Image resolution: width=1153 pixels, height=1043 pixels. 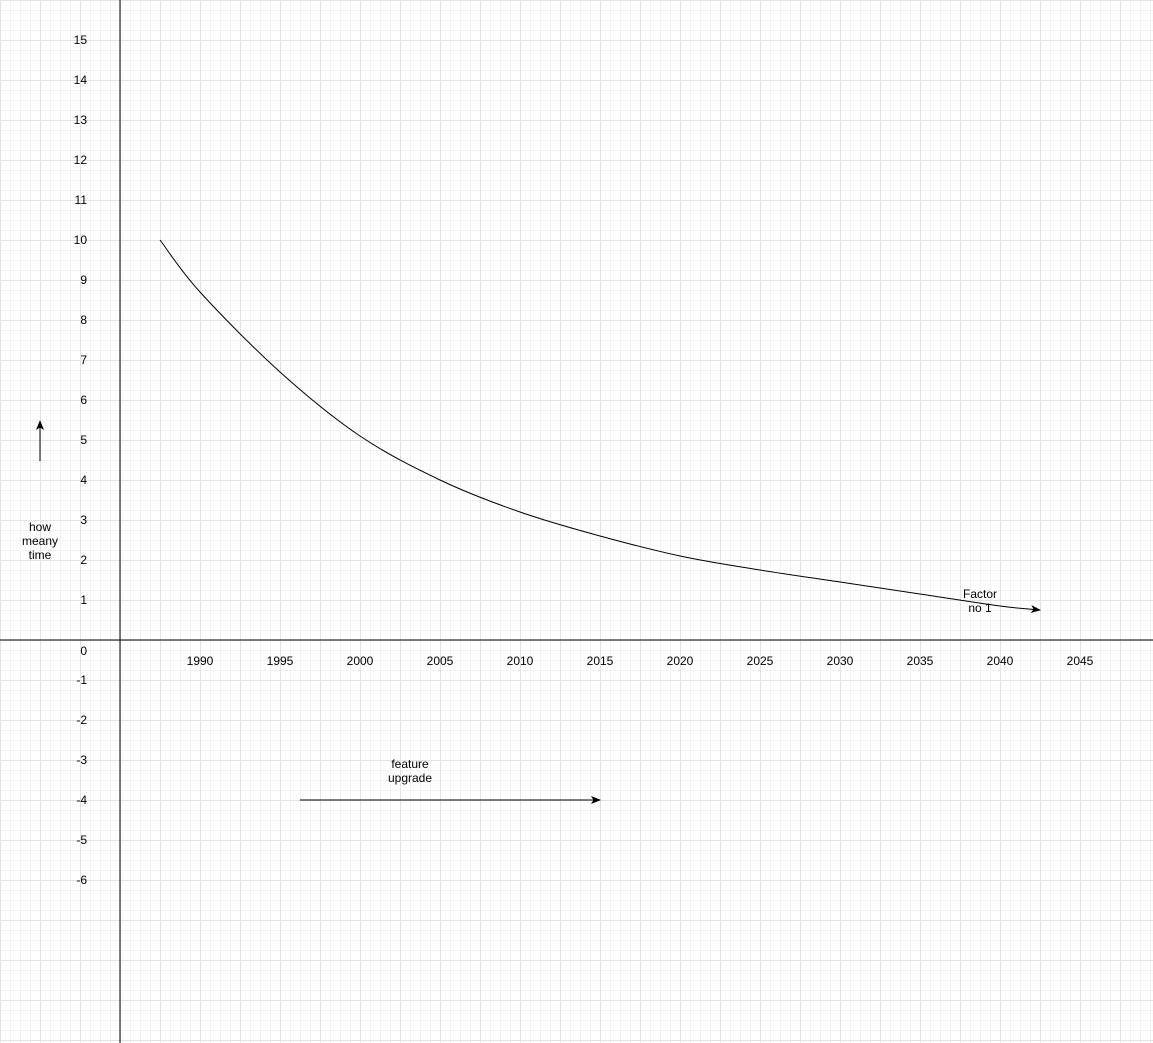 I want to click on x-axis-label: feature upgrade, so click(x=410, y=771).